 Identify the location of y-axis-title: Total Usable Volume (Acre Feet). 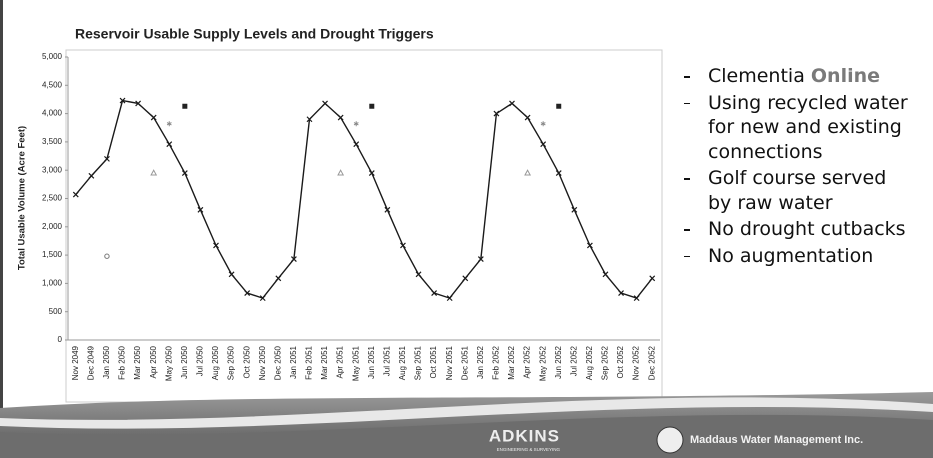
(22, 198).